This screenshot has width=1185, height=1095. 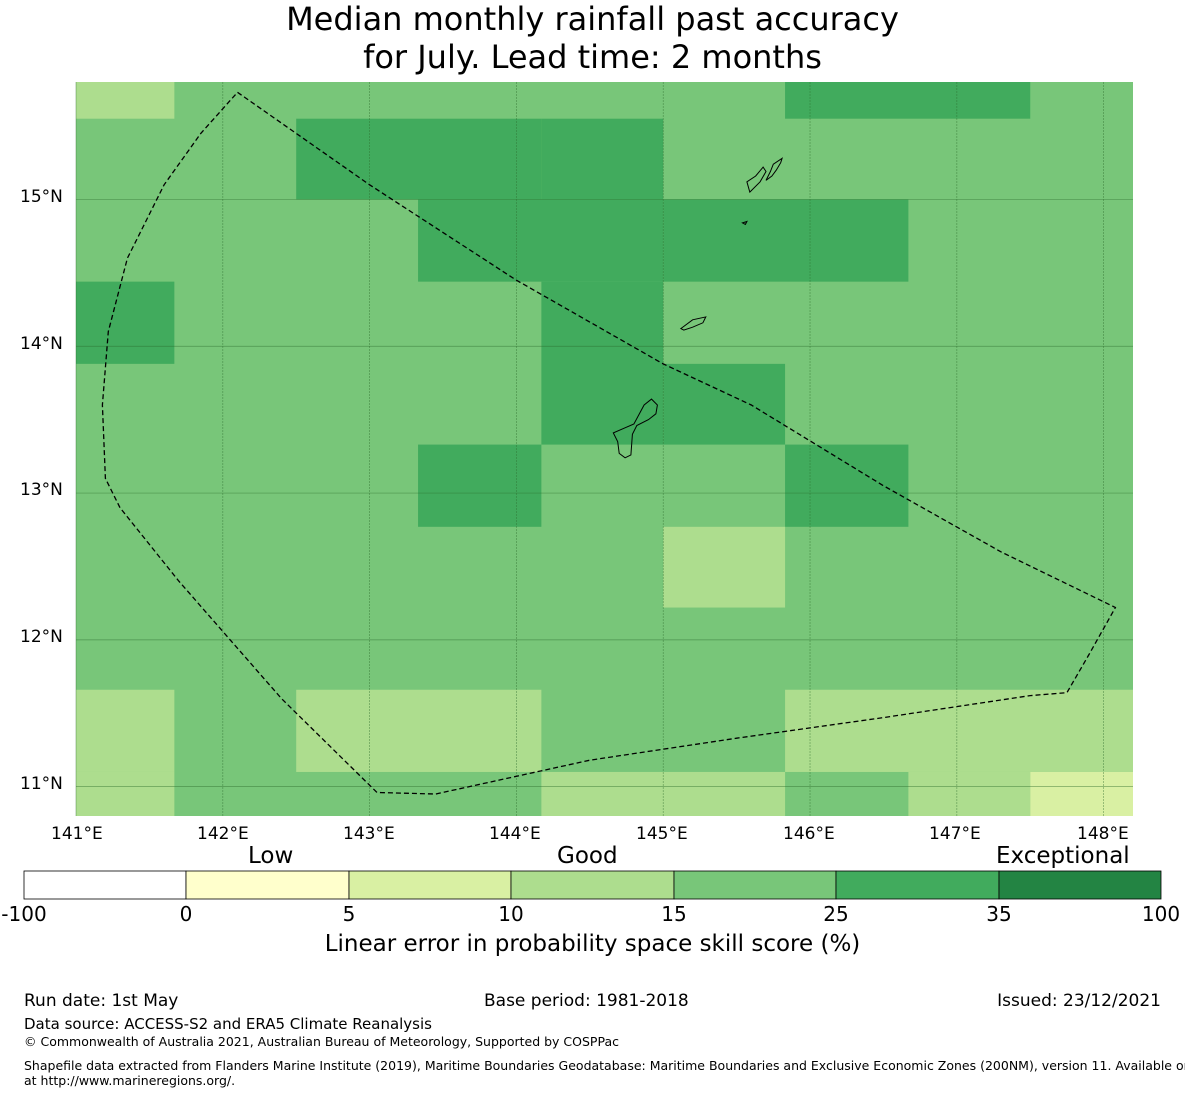 I want to click on title-line-1: Median monthly rainfall past accuracy, so click(x=592, y=19).